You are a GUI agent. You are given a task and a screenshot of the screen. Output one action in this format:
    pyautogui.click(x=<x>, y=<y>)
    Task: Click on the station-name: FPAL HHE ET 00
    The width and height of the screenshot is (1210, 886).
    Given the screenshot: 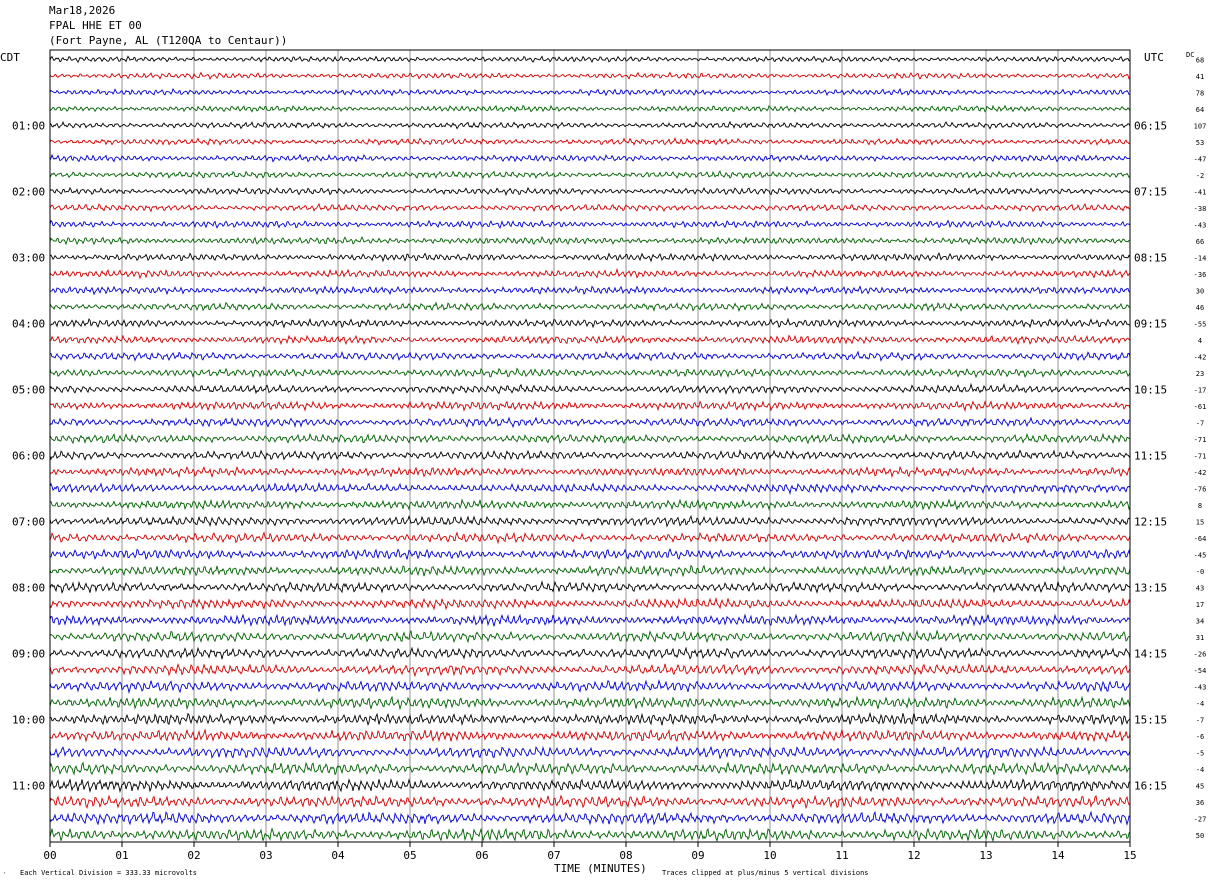 What is the action you would take?
    pyautogui.click(x=95, y=25)
    